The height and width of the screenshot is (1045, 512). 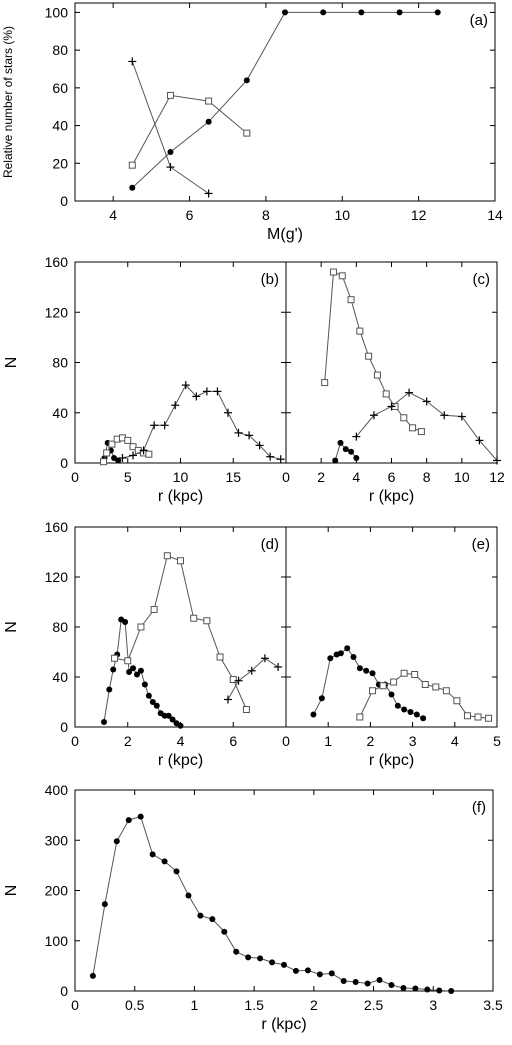 What do you see at coordinates (285, 234) in the screenshot?
I see `x-axis-label: M(g')` at bounding box center [285, 234].